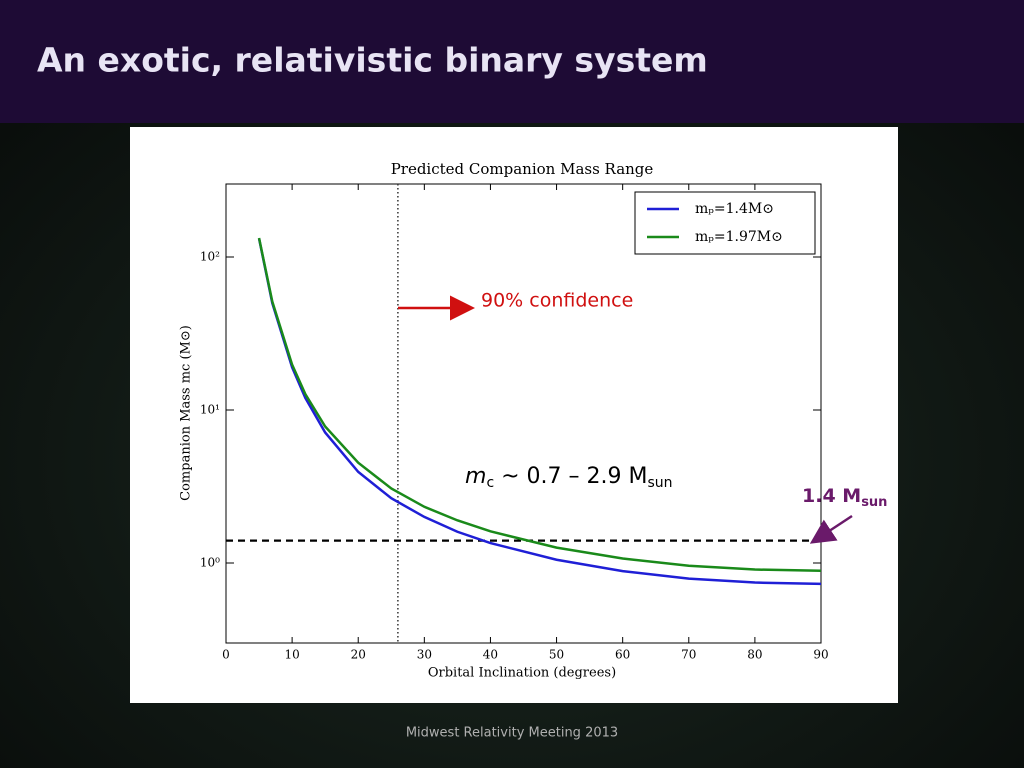 The width and height of the screenshot is (1024, 768). What do you see at coordinates (725, 223) in the screenshot?
I see `legend-box` at bounding box center [725, 223].